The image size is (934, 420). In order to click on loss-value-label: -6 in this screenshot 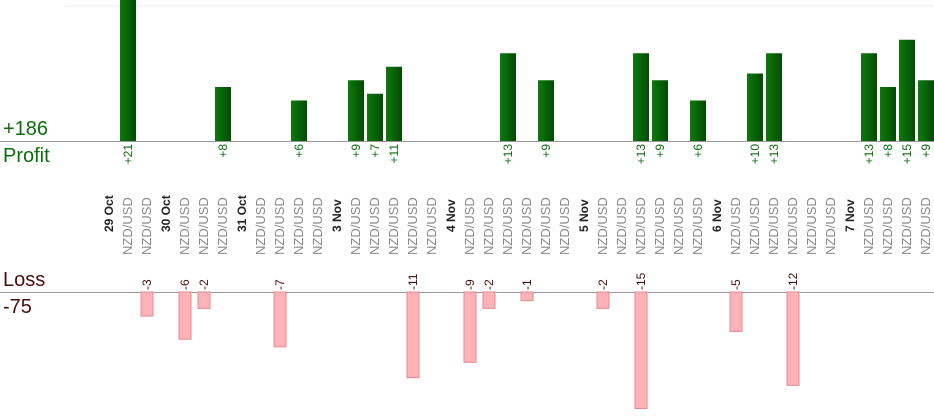, I will do `click(185, 284)`.